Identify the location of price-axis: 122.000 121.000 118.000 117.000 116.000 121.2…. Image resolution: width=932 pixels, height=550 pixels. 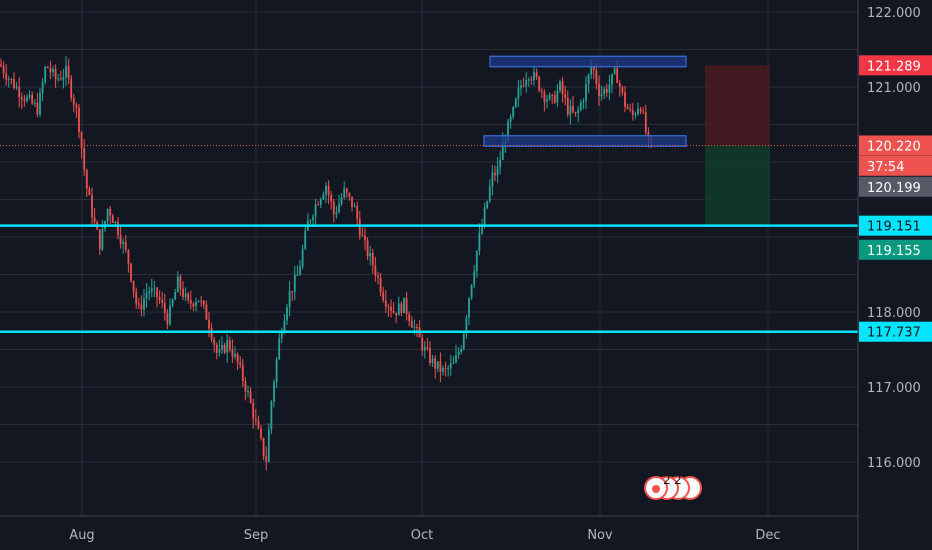
(894, 275).